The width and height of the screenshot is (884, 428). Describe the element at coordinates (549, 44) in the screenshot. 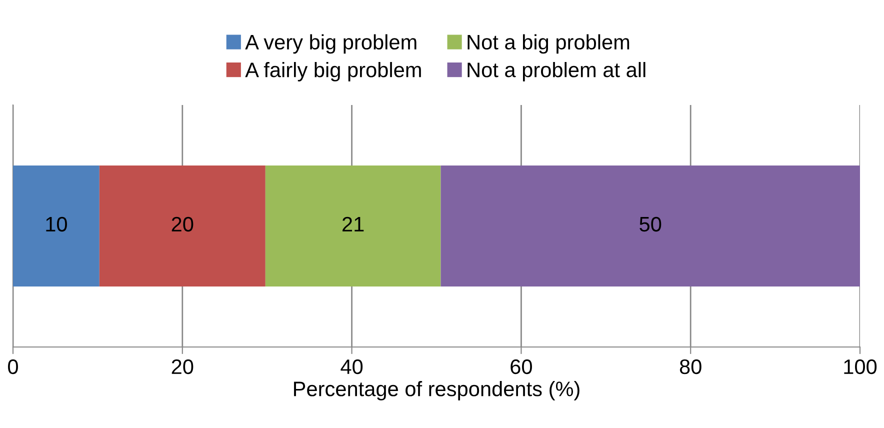

I see `legend-label: Not a big problem` at that location.